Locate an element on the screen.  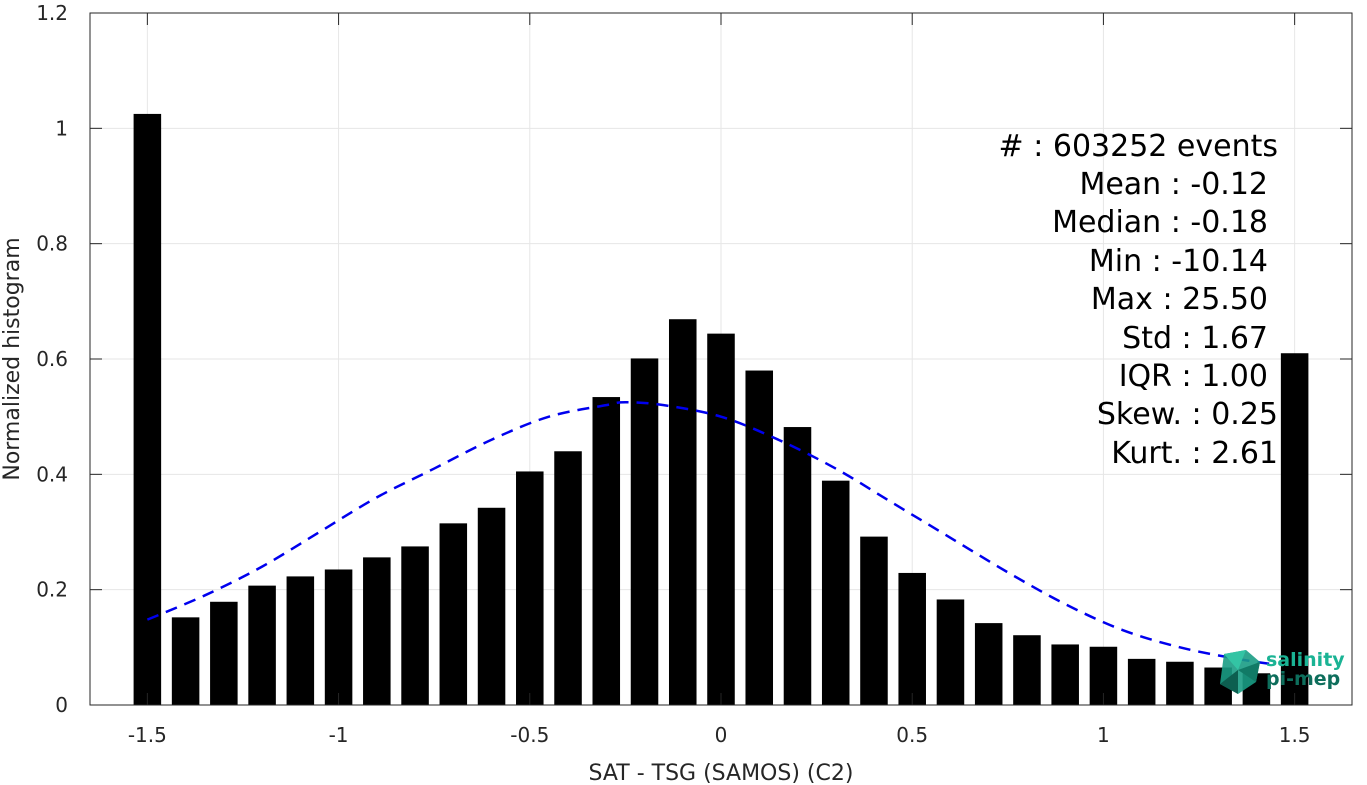
logo-mark-icon is located at coordinates (1240, 672).